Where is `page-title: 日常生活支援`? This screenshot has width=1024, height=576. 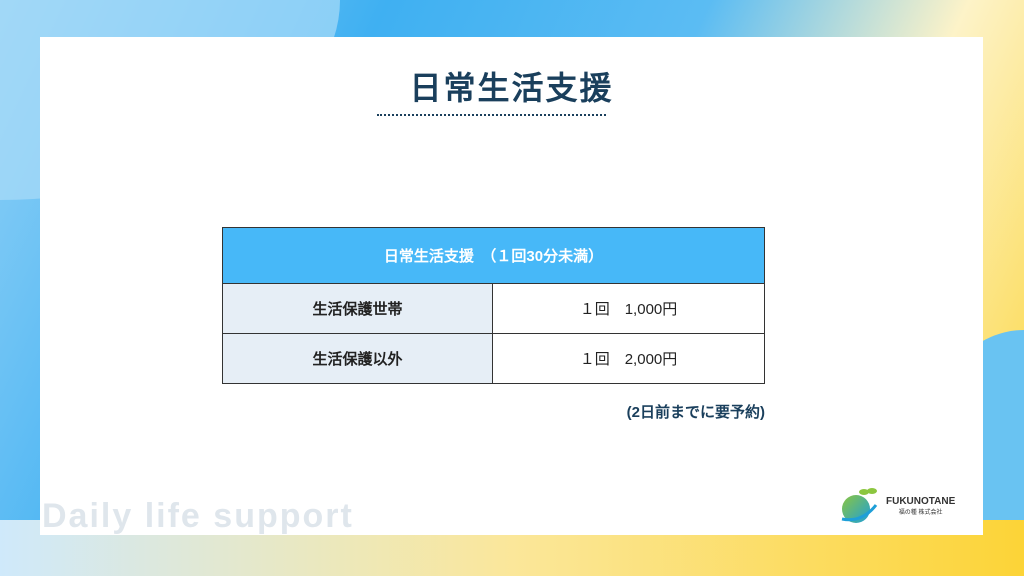 page-title: 日常生活支援 is located at coordinates (511, 88).